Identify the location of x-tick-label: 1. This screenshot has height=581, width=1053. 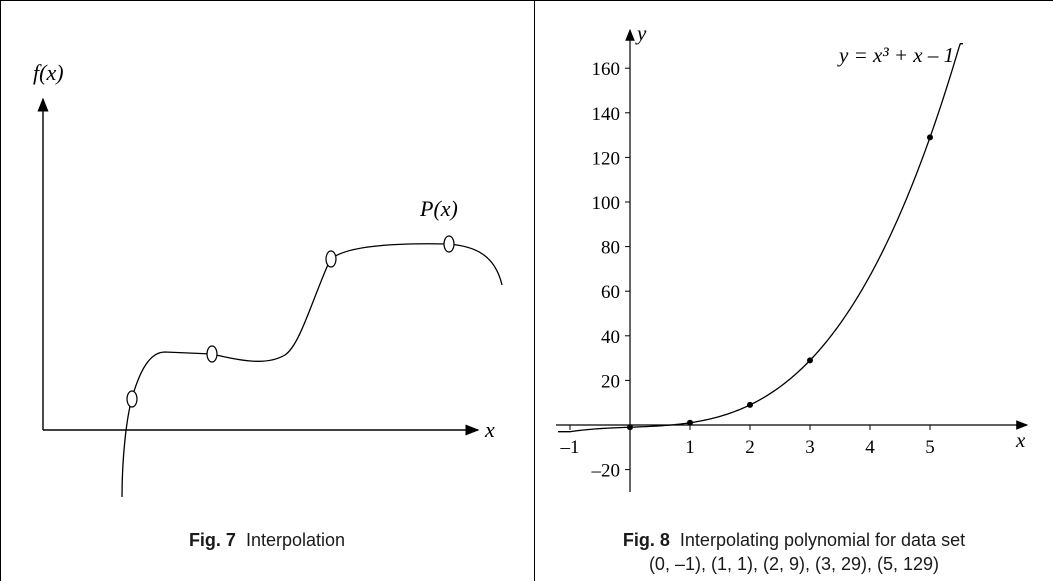
(690, 447).